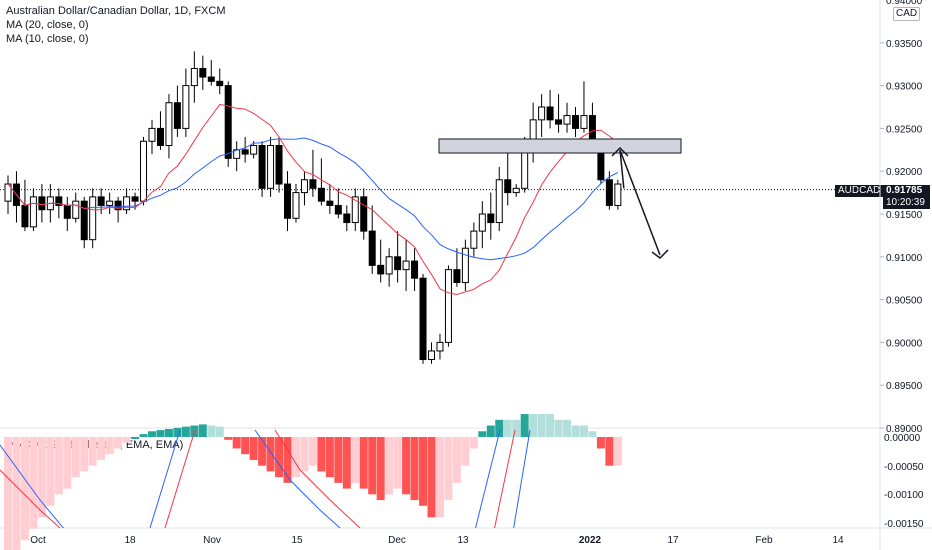 This screenshot has height=550, width=932. I want to click on price-tick-label: 0.89000, so click(904, 429).